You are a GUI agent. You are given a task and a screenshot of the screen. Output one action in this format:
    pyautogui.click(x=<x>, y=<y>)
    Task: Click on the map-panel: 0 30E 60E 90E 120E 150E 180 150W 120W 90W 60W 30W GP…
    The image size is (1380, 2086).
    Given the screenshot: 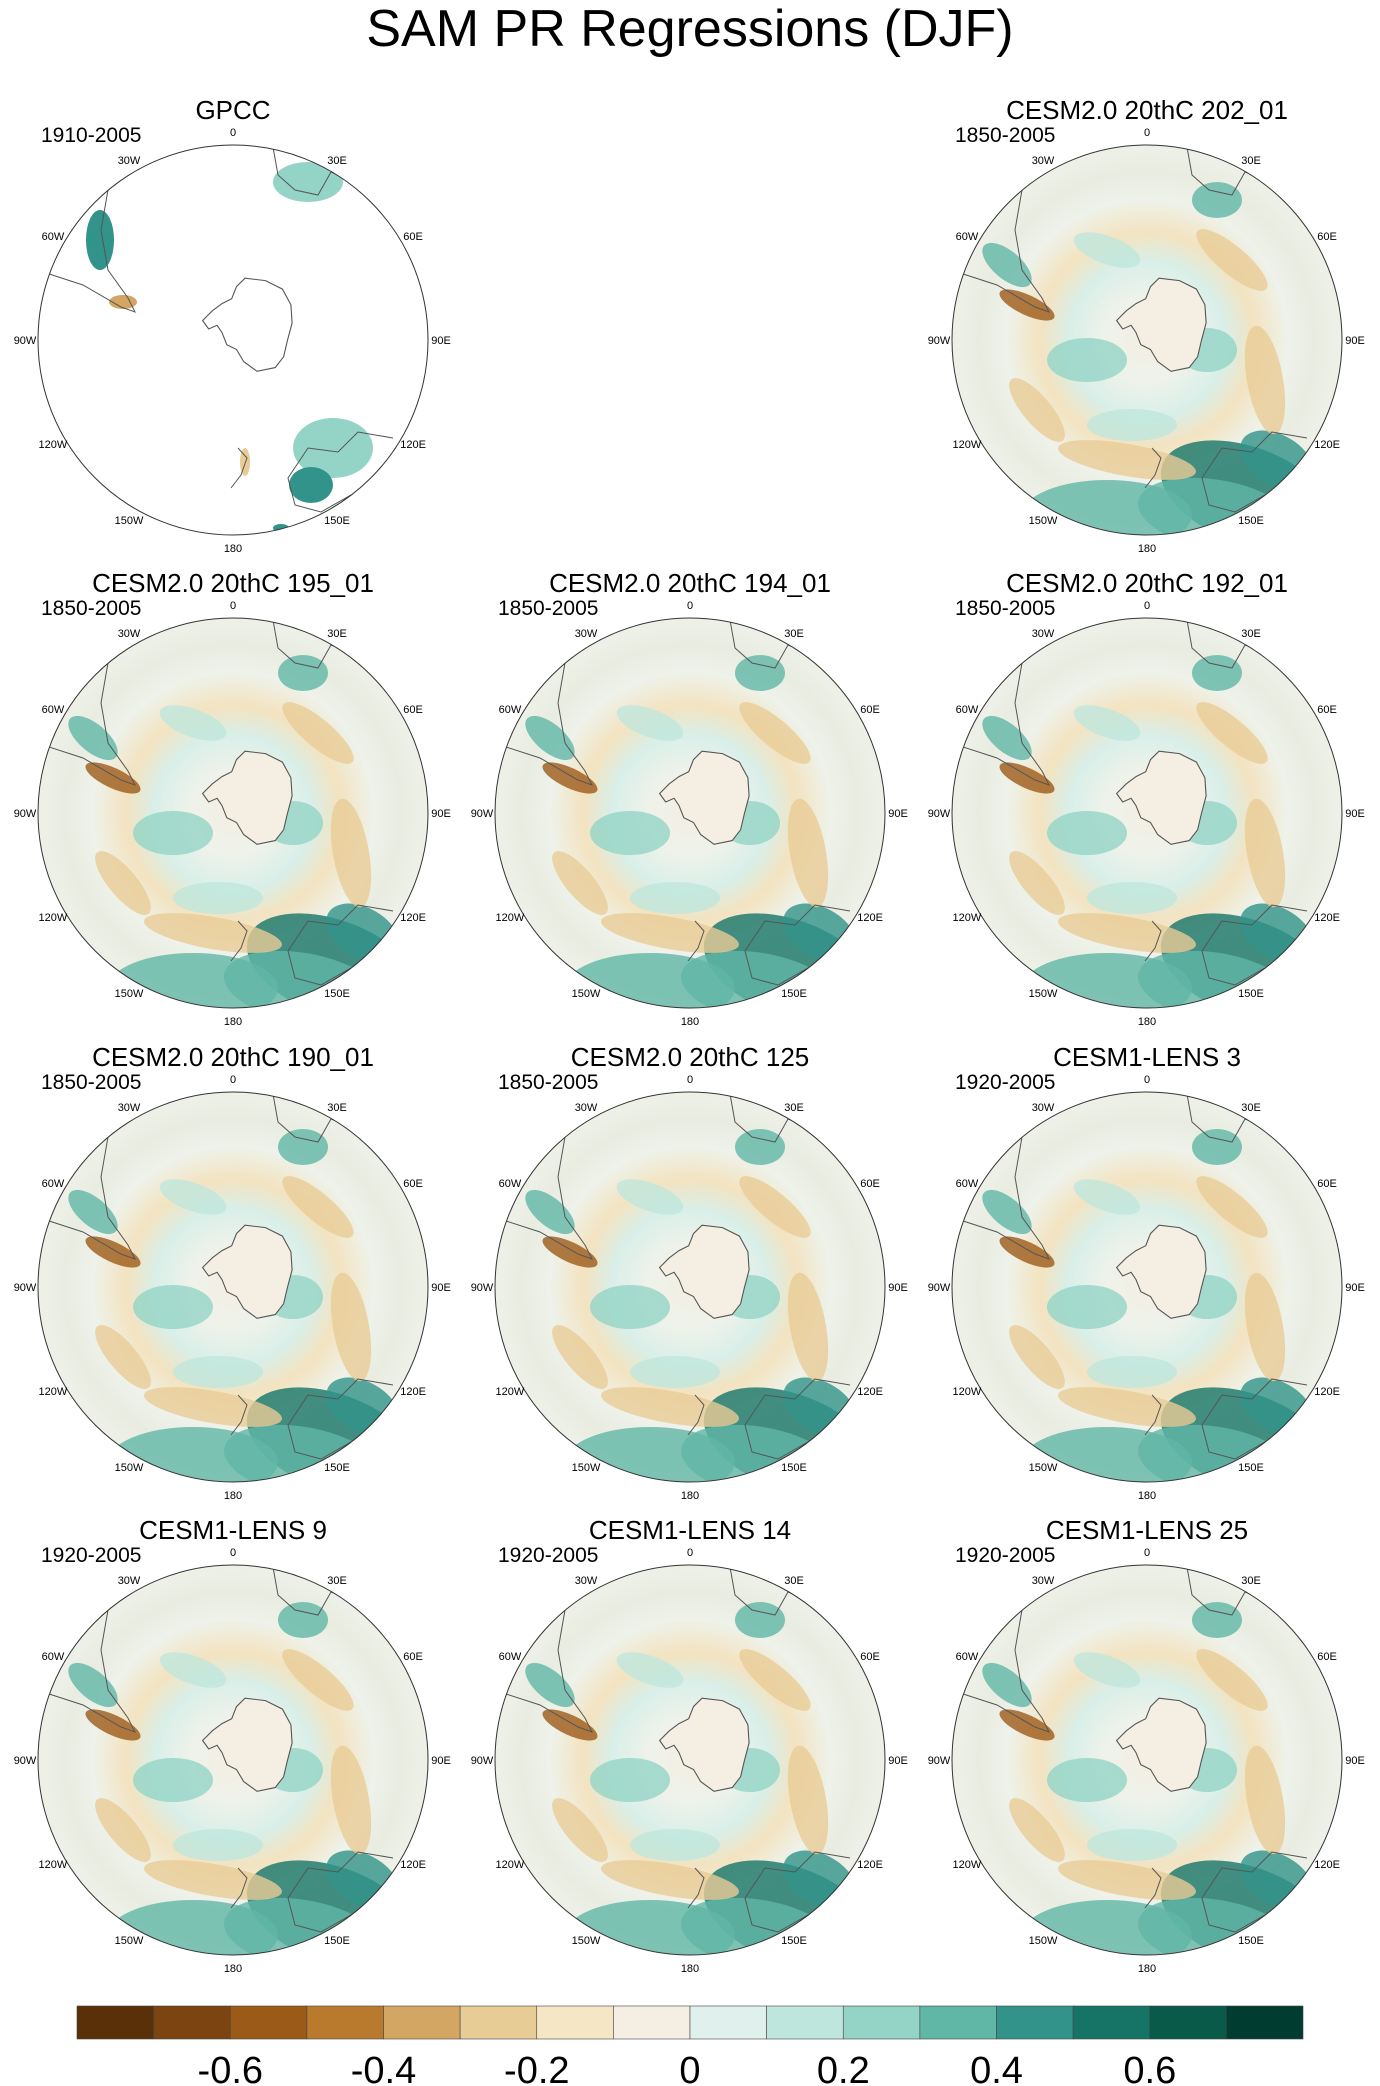 What is the action you would take?
    pyautogui.click(x=232, y=325)
    